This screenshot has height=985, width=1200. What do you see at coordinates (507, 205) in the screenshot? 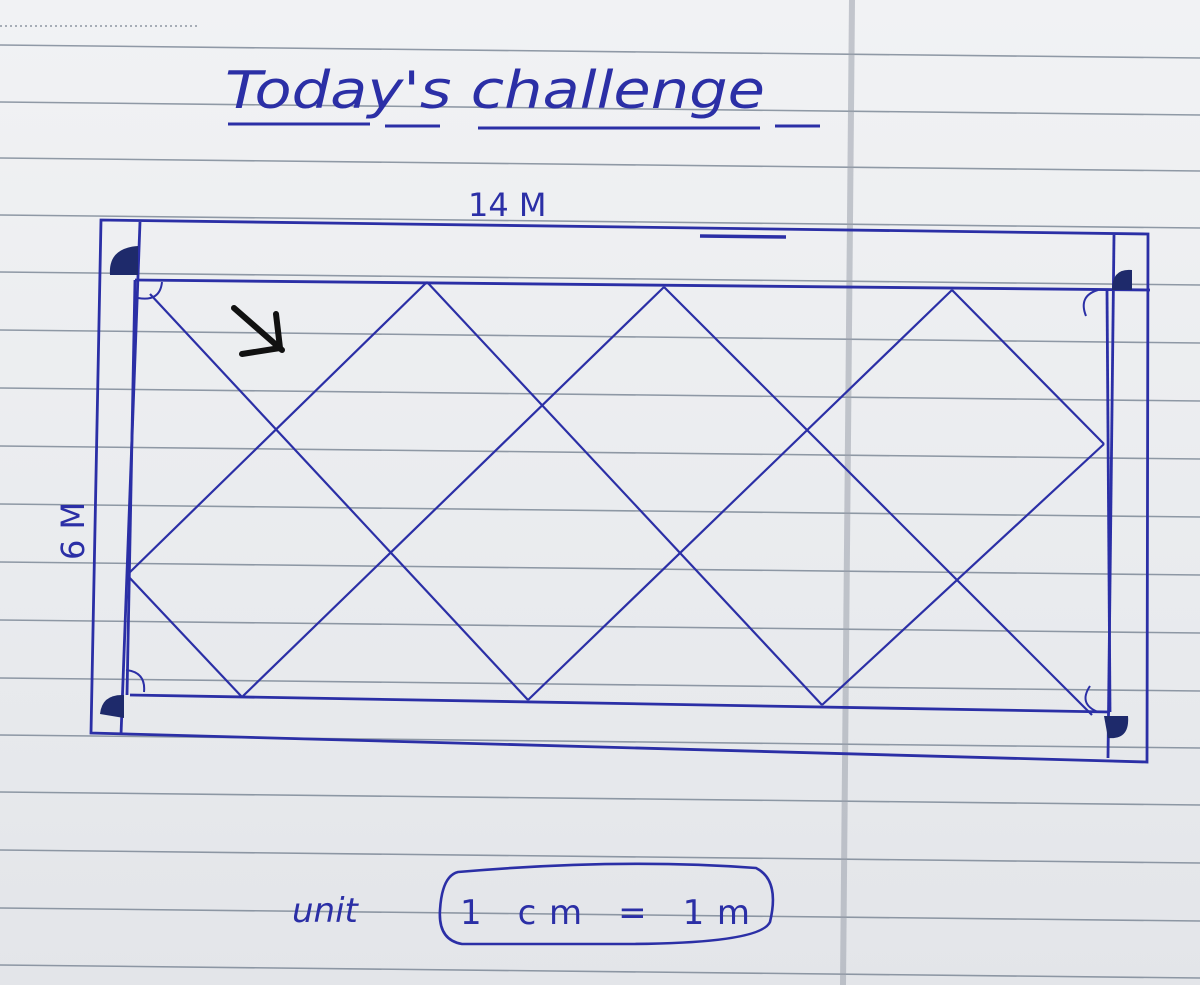
I see `width-label: 14 M` at bounding box center [507, 205].